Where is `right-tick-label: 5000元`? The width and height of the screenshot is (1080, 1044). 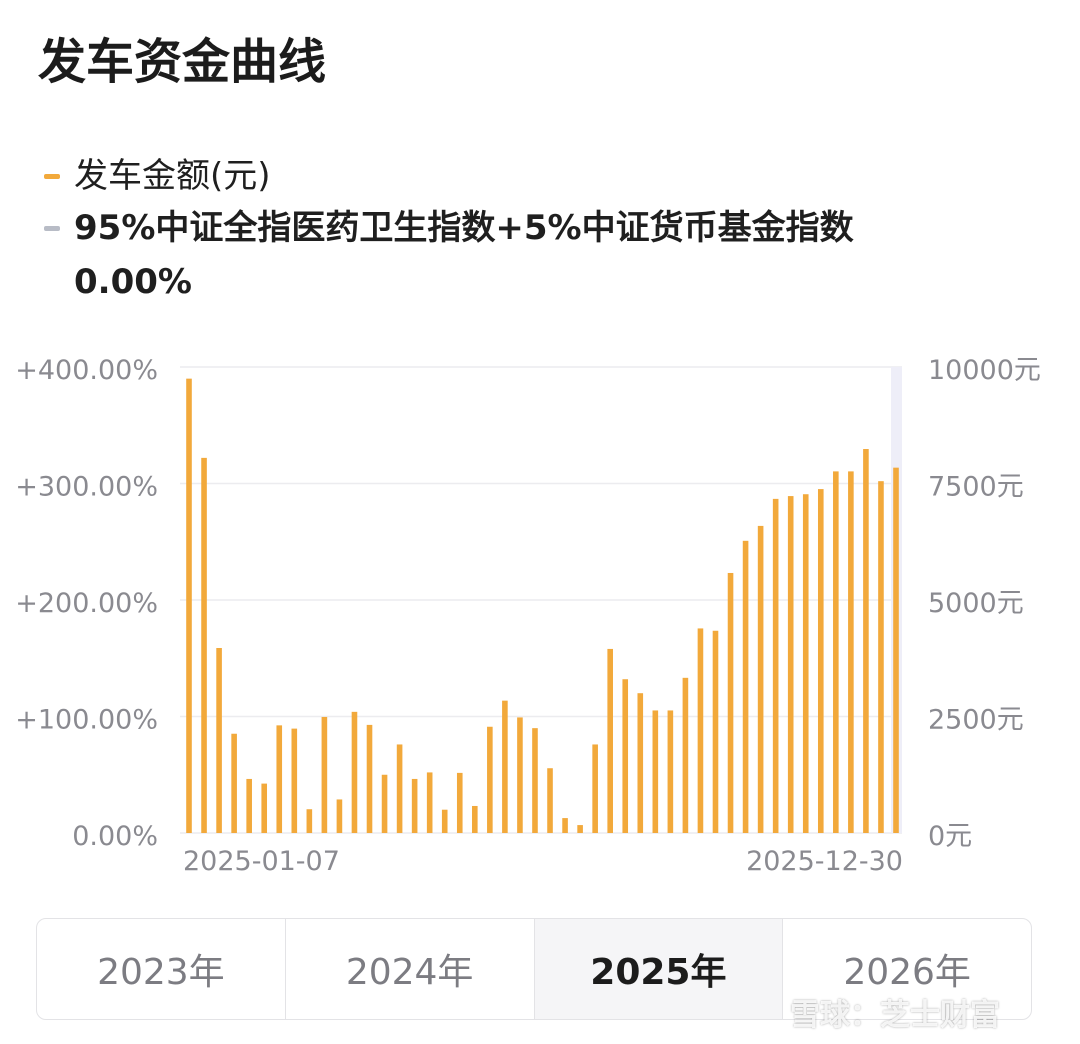 right-tick-label: 5000元 is located at coordinates (976, 603).